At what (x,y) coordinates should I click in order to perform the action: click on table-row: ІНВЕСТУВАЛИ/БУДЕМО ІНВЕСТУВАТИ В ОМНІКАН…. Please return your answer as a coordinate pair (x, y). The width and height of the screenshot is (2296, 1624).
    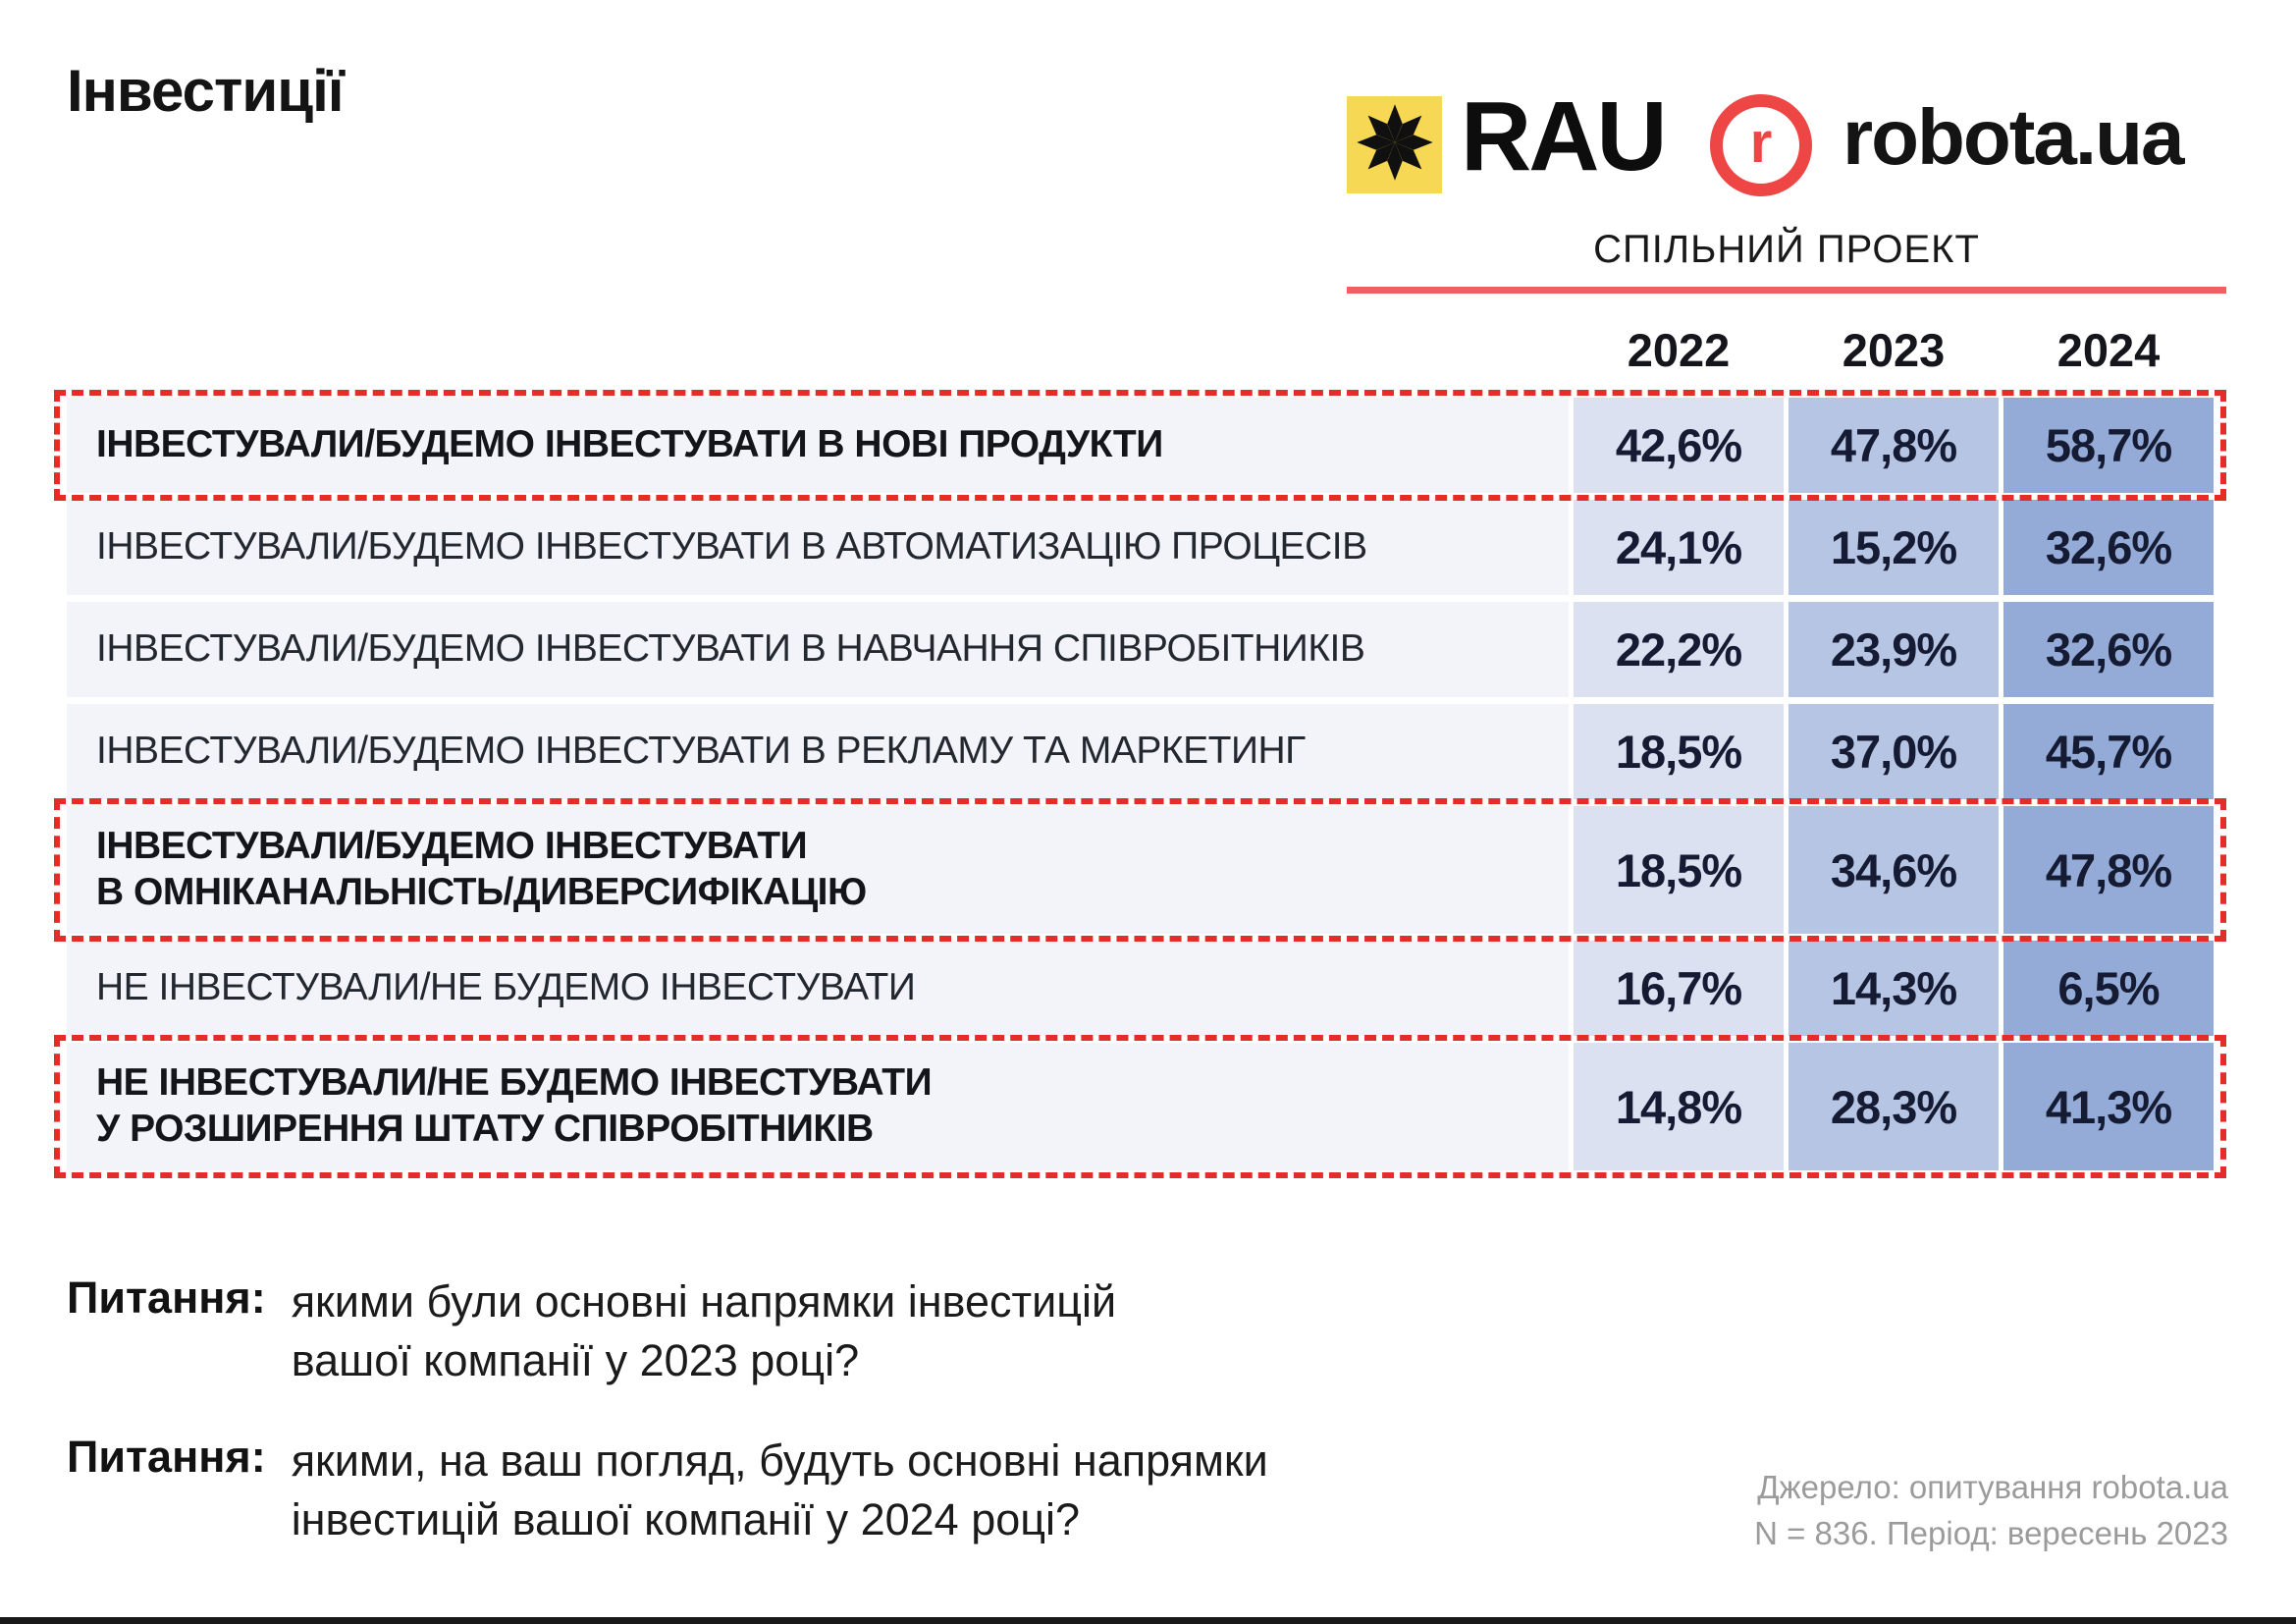
    Looking at the image, I should click on (1140, 870).